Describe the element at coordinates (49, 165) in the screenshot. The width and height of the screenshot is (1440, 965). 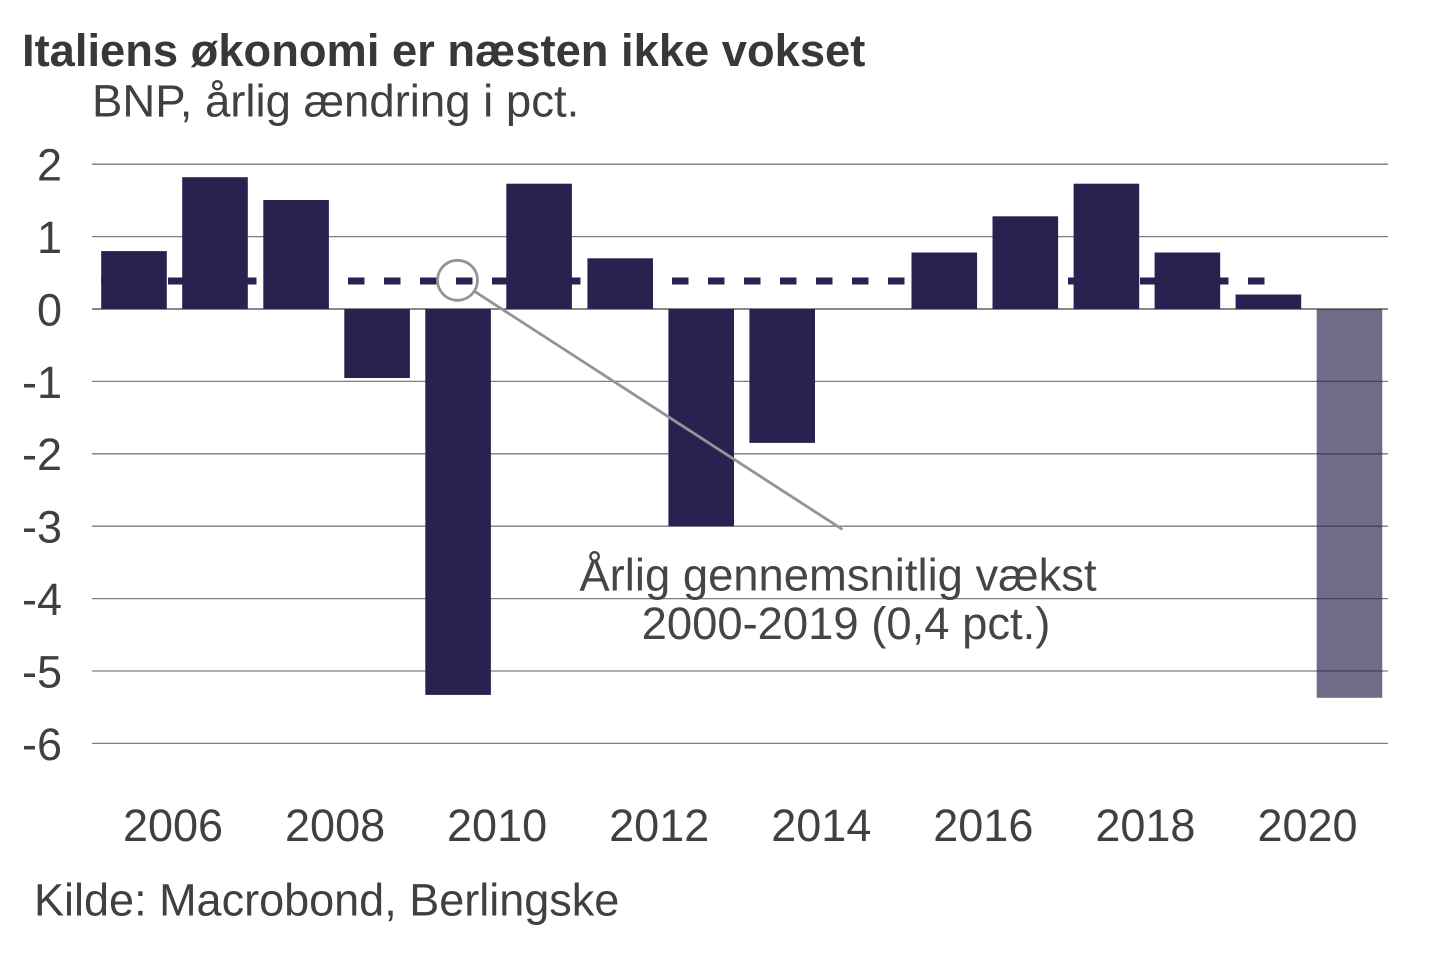
I see `svg-text: 2` at that location.